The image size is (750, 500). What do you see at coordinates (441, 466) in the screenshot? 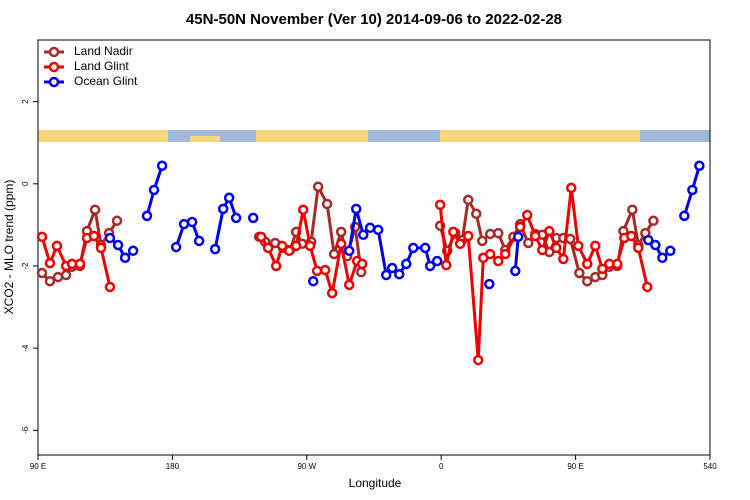
I see `x-tick-label: 0` at bounding box center [441, 466].